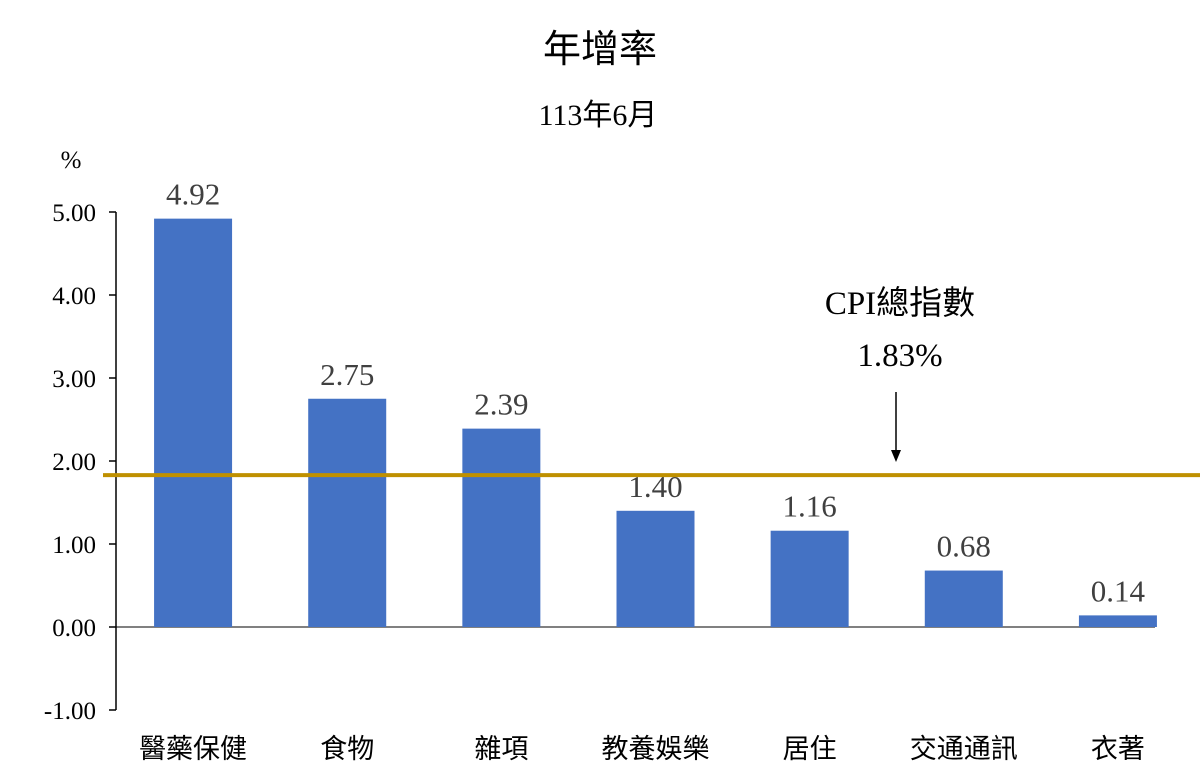 The height and width of the screenshot is (783, 1200). I want to click on data-label: 0.68, so click(964, 546).